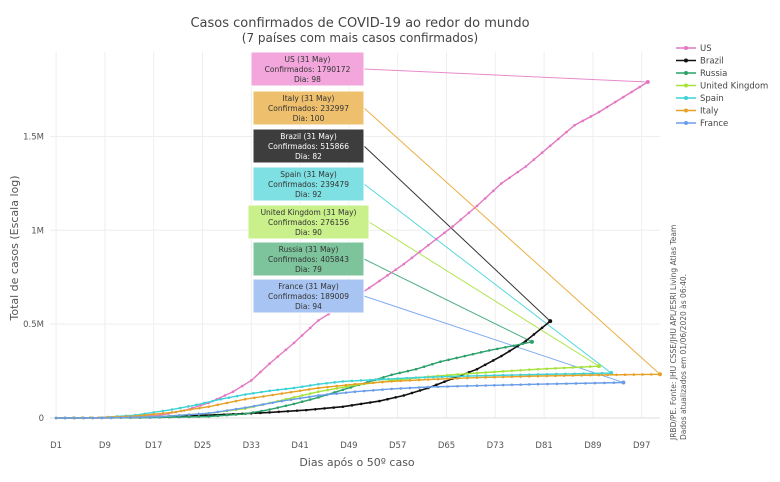 Image resolution: width=780 pixels, height=482 pixels. Describe the element at coordinates (734, 87) in the screenshot. I see `legend-item-label: United Kingdom` at that location.